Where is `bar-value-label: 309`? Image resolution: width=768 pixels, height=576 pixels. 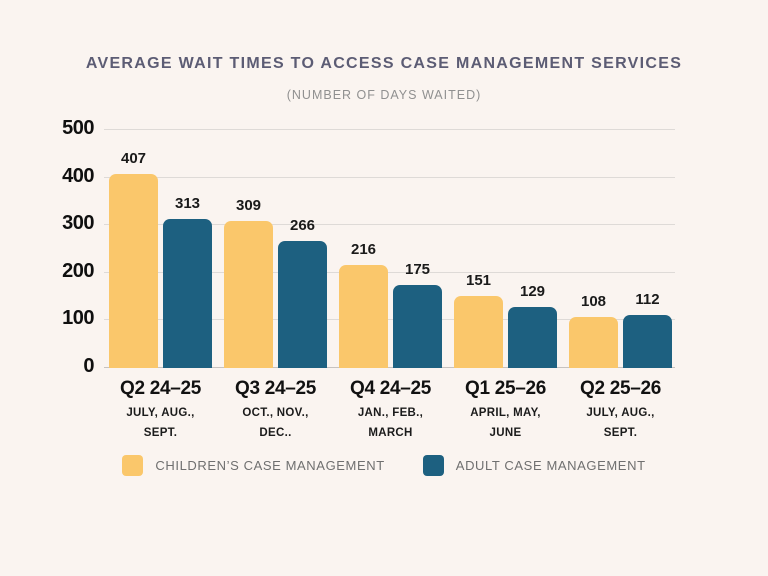
bar-value-label: 309 is located at coordinates (248, 205).